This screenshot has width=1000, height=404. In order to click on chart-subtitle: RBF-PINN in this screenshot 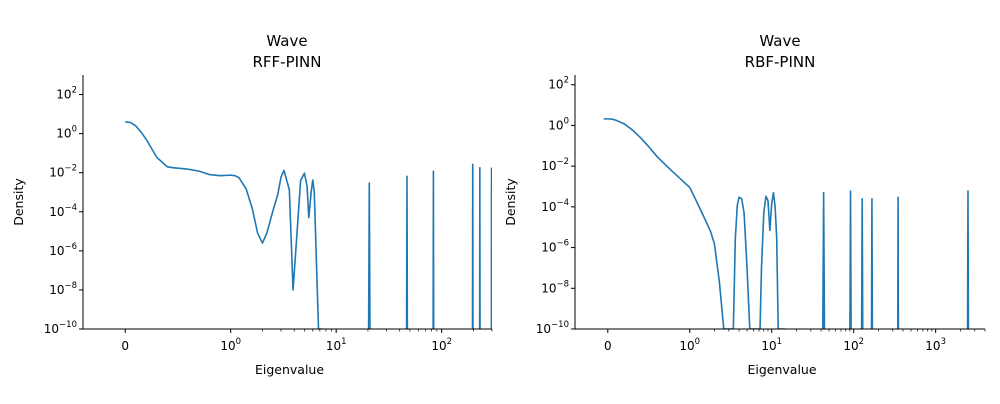, I will do `click(780, 62)`.